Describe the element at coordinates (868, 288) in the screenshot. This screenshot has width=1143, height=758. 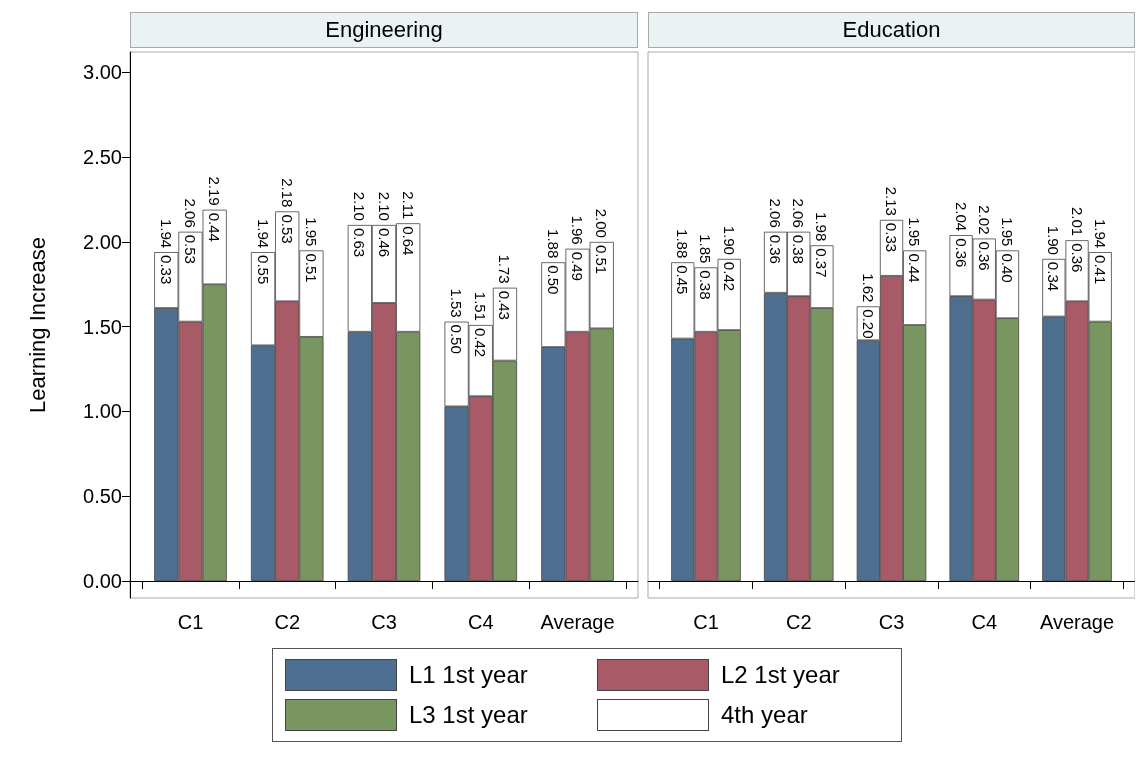
I see `total-label: 1.62` at that location.